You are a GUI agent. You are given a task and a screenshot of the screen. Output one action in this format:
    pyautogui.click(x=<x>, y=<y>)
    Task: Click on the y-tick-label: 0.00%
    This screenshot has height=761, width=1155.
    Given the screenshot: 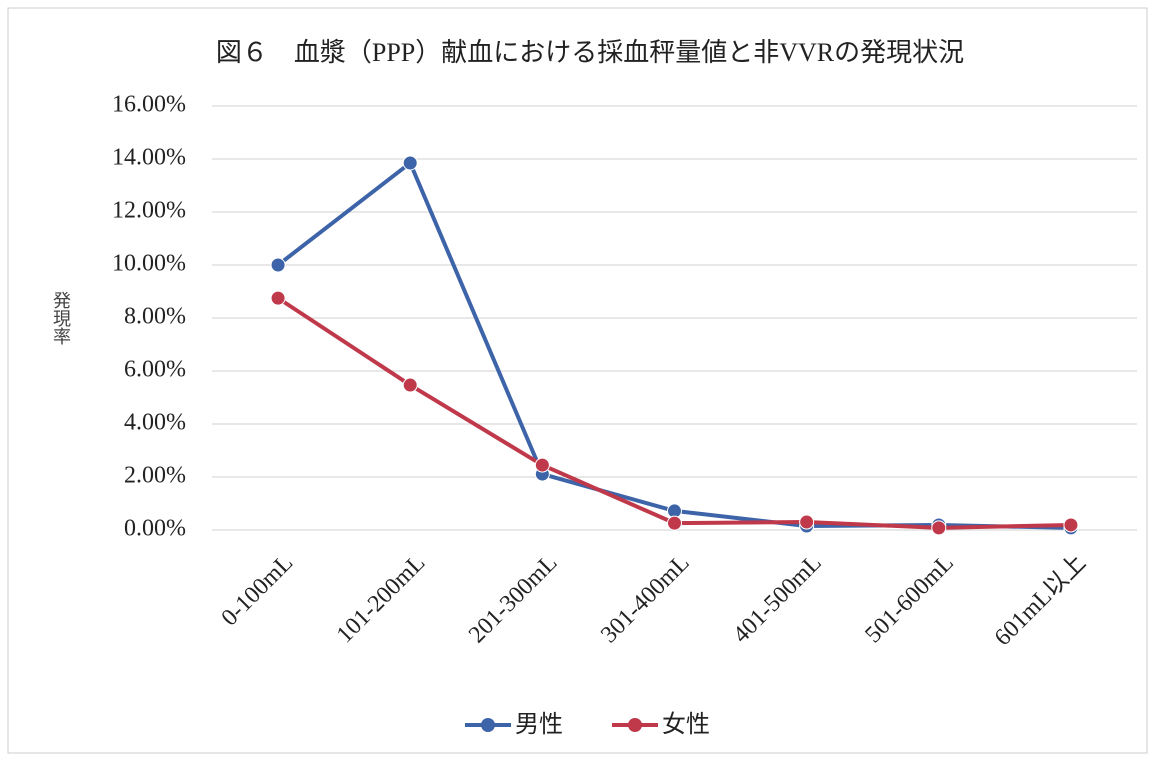 What is the action you would take?
    pyautogui.click(x=155, y=529)
    